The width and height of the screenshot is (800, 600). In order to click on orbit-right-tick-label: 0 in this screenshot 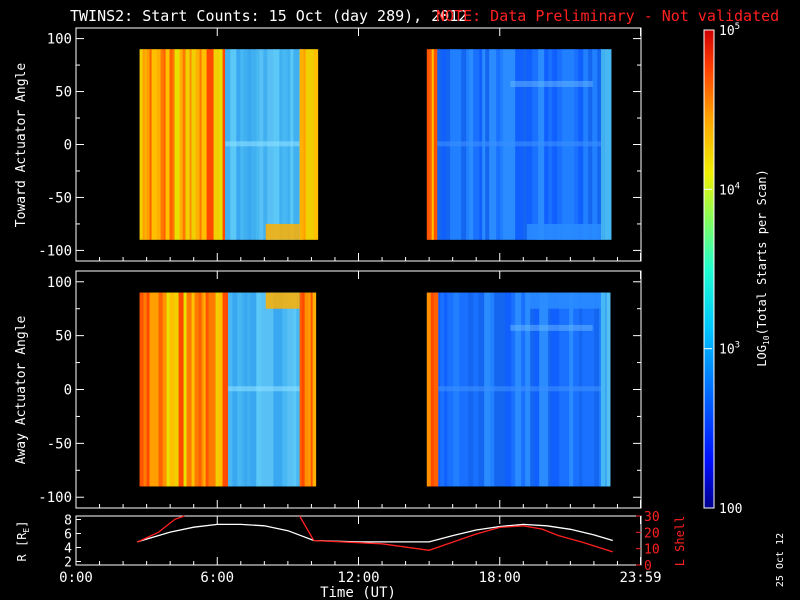, I will do `click(648, 566)`.